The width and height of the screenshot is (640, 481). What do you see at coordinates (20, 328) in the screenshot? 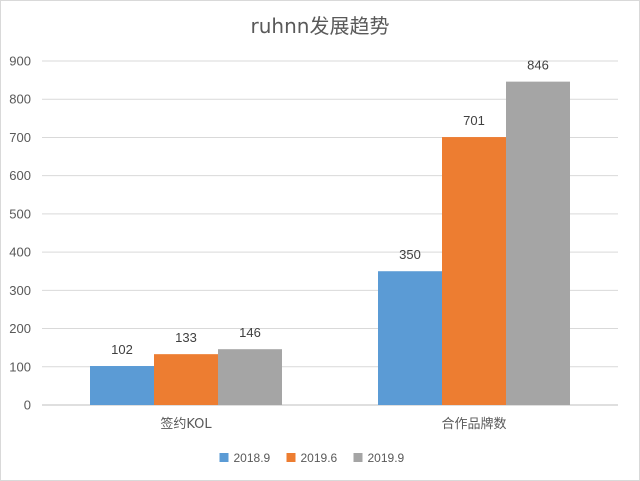
I see `y-tick-label: 200` at bounding box center [20, 328].